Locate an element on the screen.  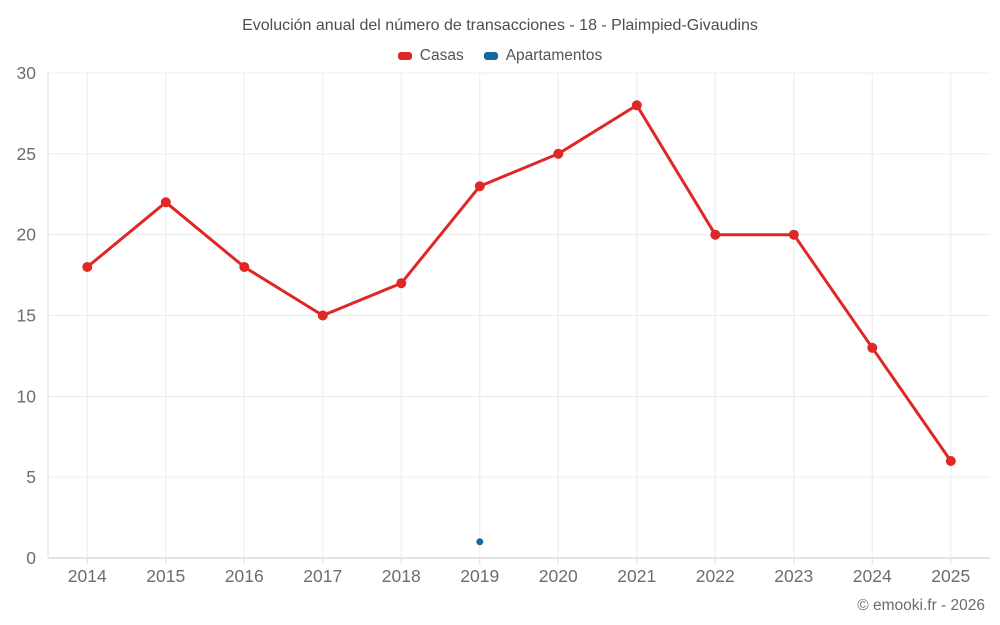
x-axis-tick-label: 2019 is located at coordinates (479, 576).